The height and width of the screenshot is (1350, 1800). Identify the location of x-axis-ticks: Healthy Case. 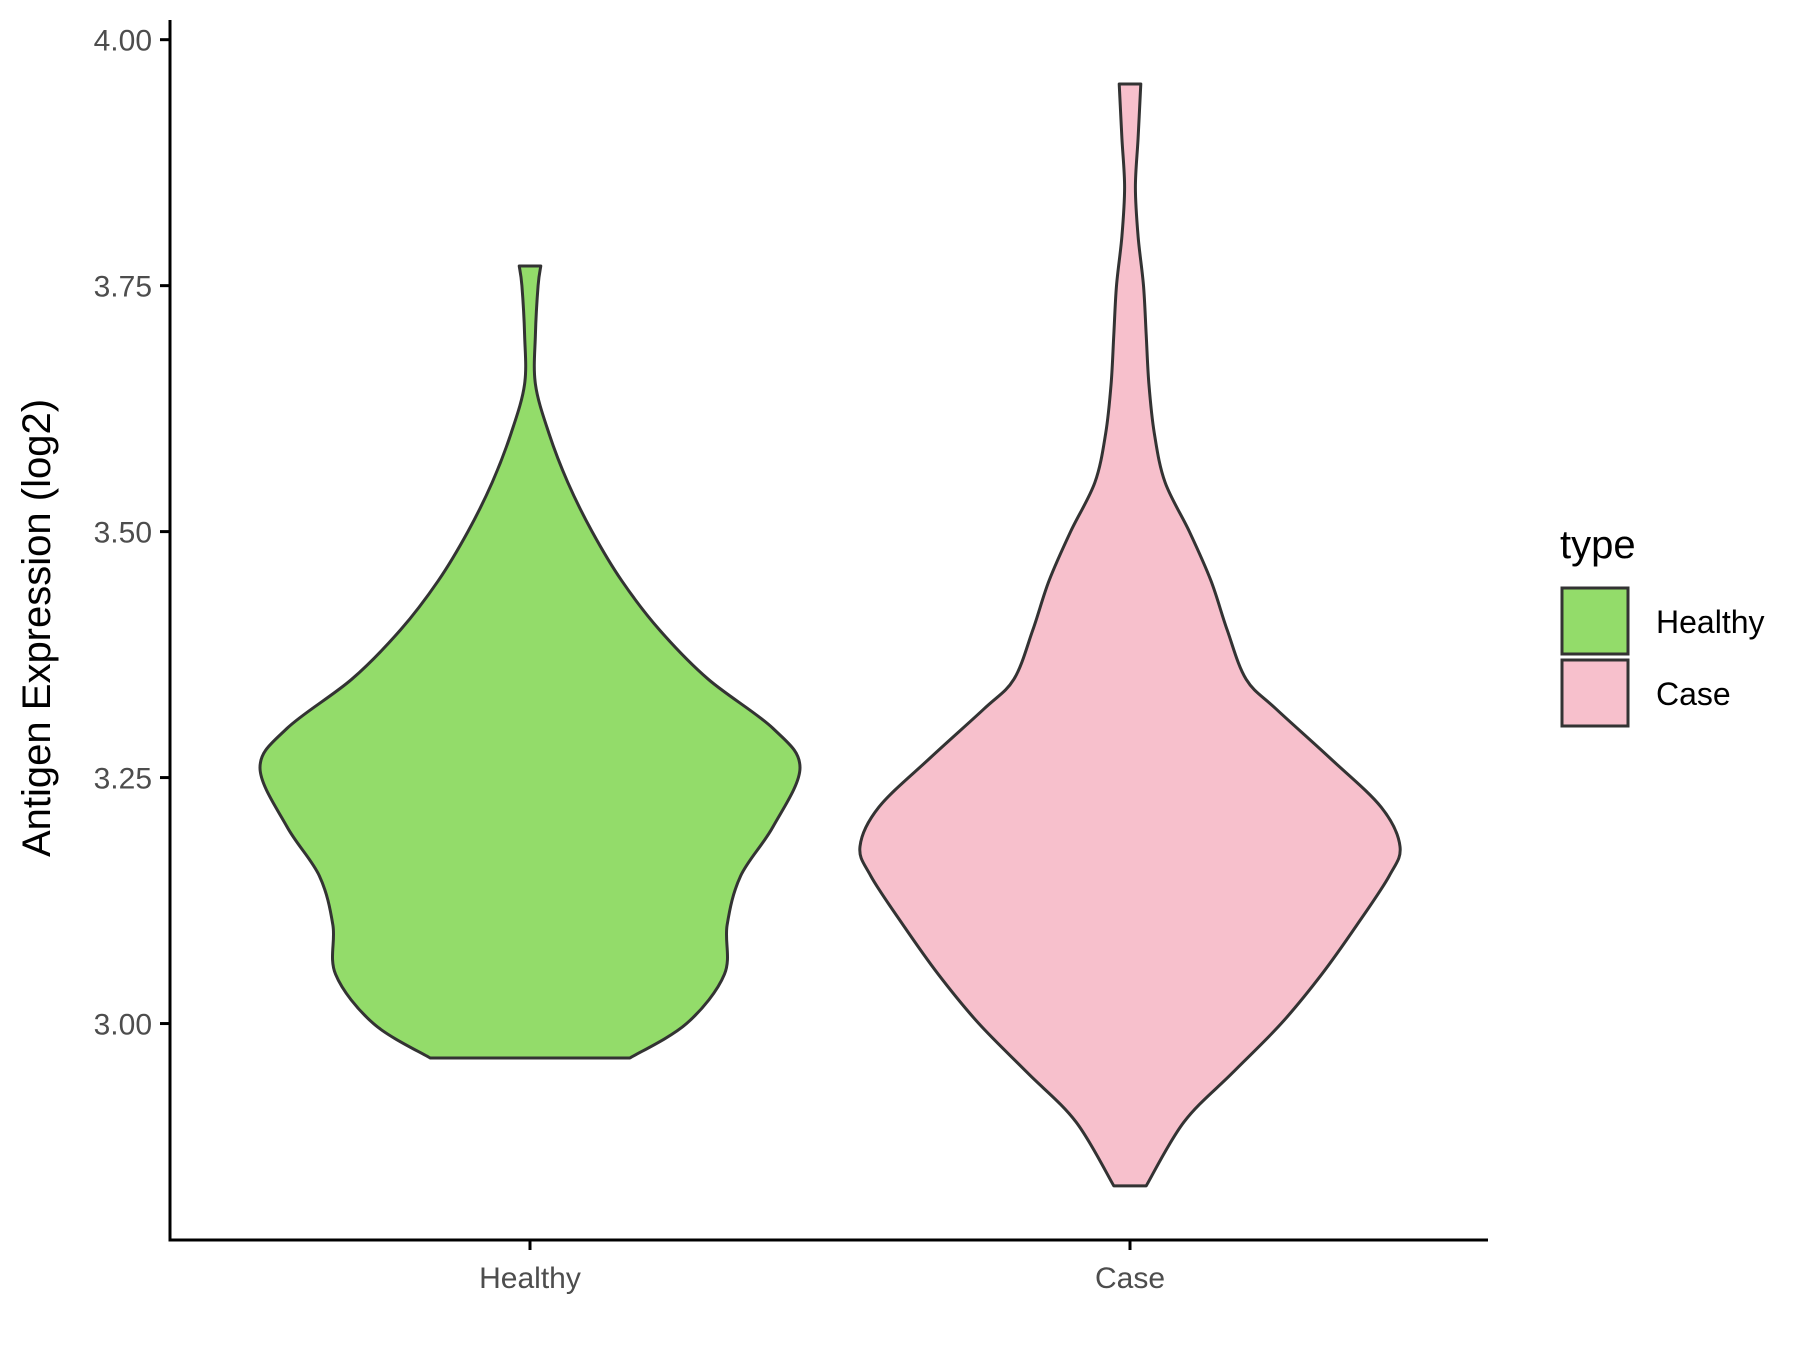
(822, 1267).